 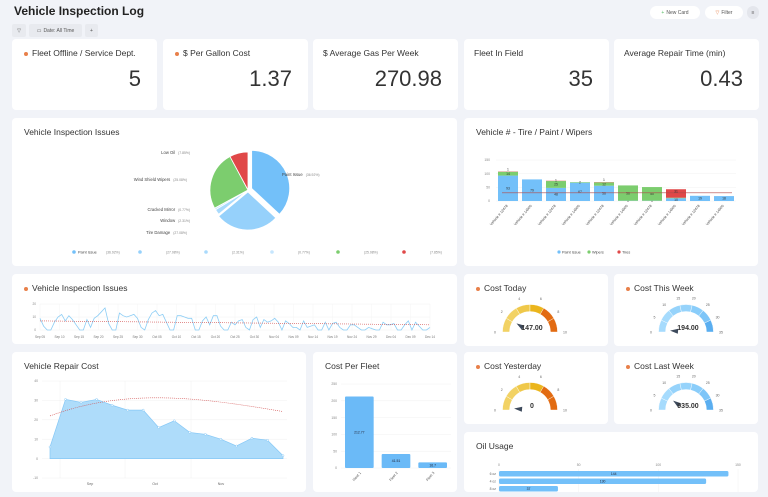 I want to click on bar-label: 25, so click(x=556, y=185).